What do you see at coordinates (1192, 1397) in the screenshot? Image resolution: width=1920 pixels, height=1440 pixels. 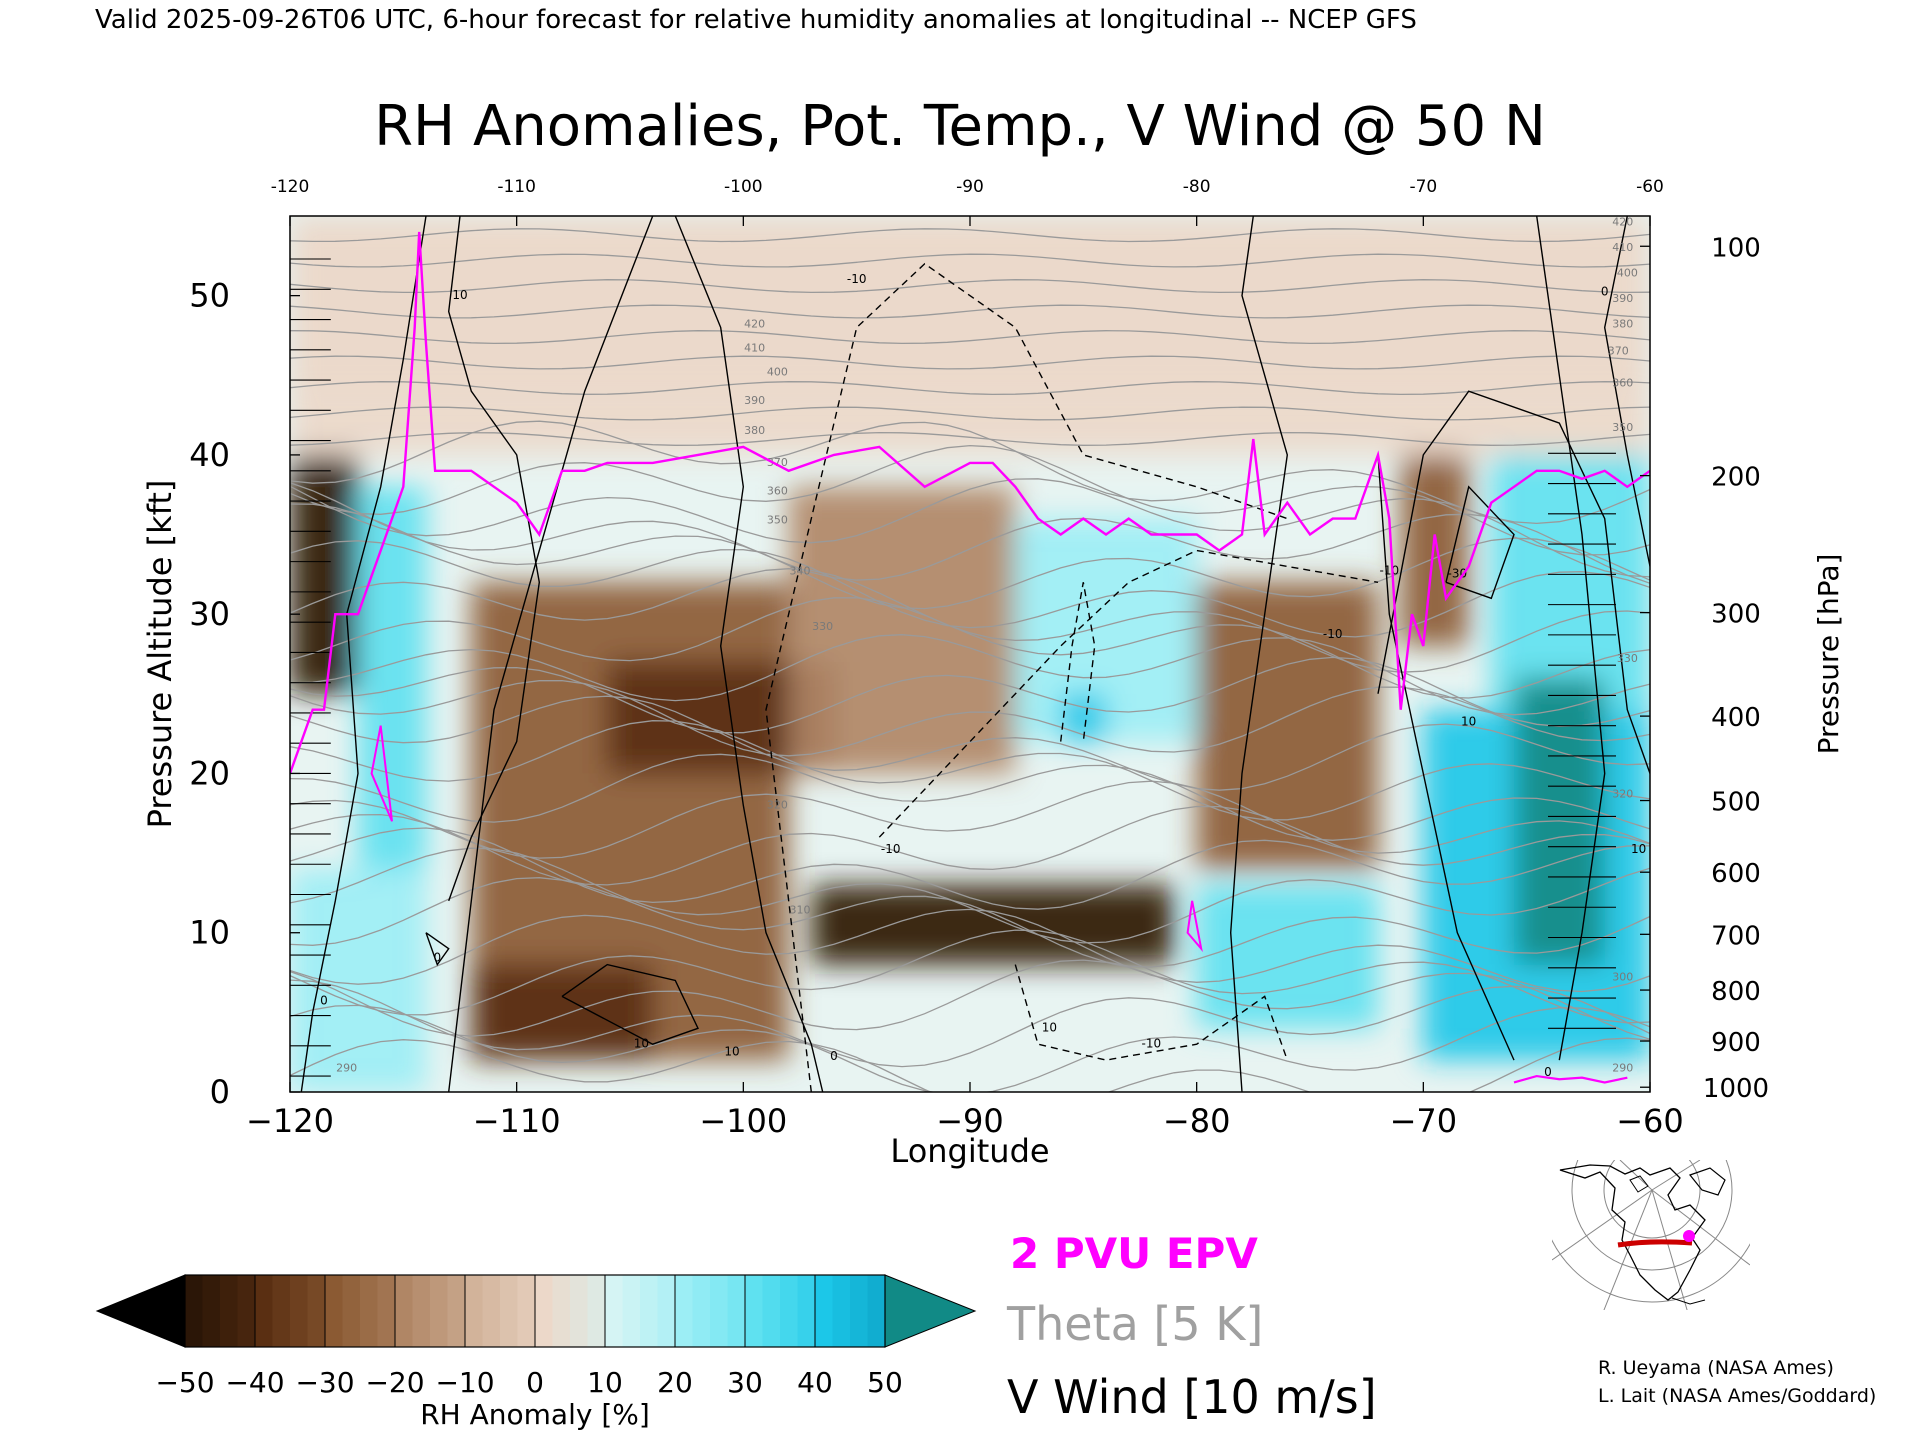 I see `legend-vwind: V Wind [10 m/s]` at bounding box center [1192, 1397].